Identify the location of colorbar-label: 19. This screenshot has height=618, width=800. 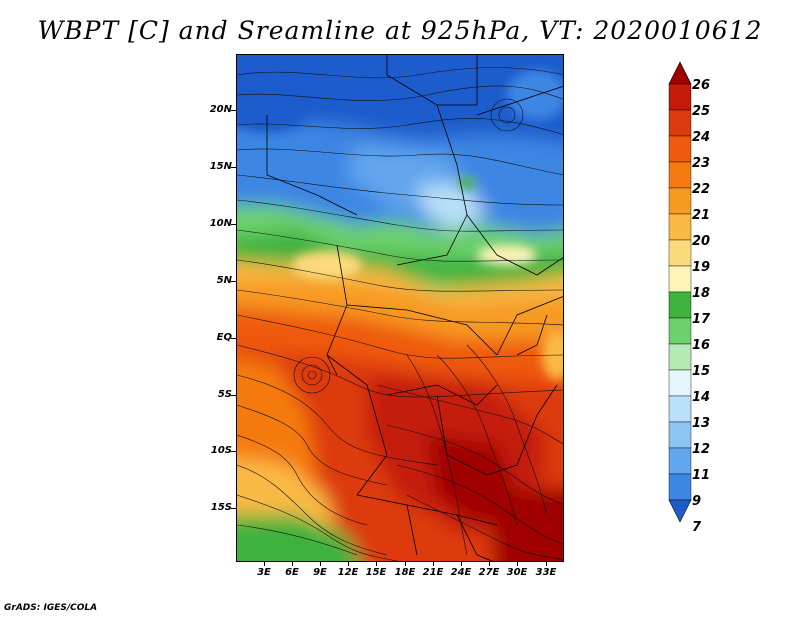
(701, 267).